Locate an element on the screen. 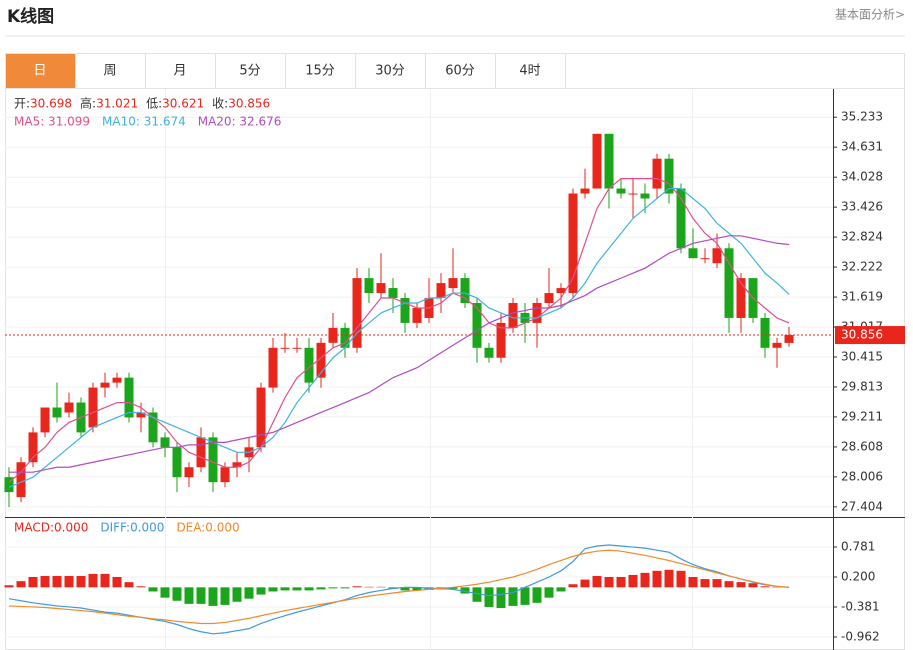 This screenshot has height=650, width=913. tab-label: 周 is located at coordinates (109, 71).